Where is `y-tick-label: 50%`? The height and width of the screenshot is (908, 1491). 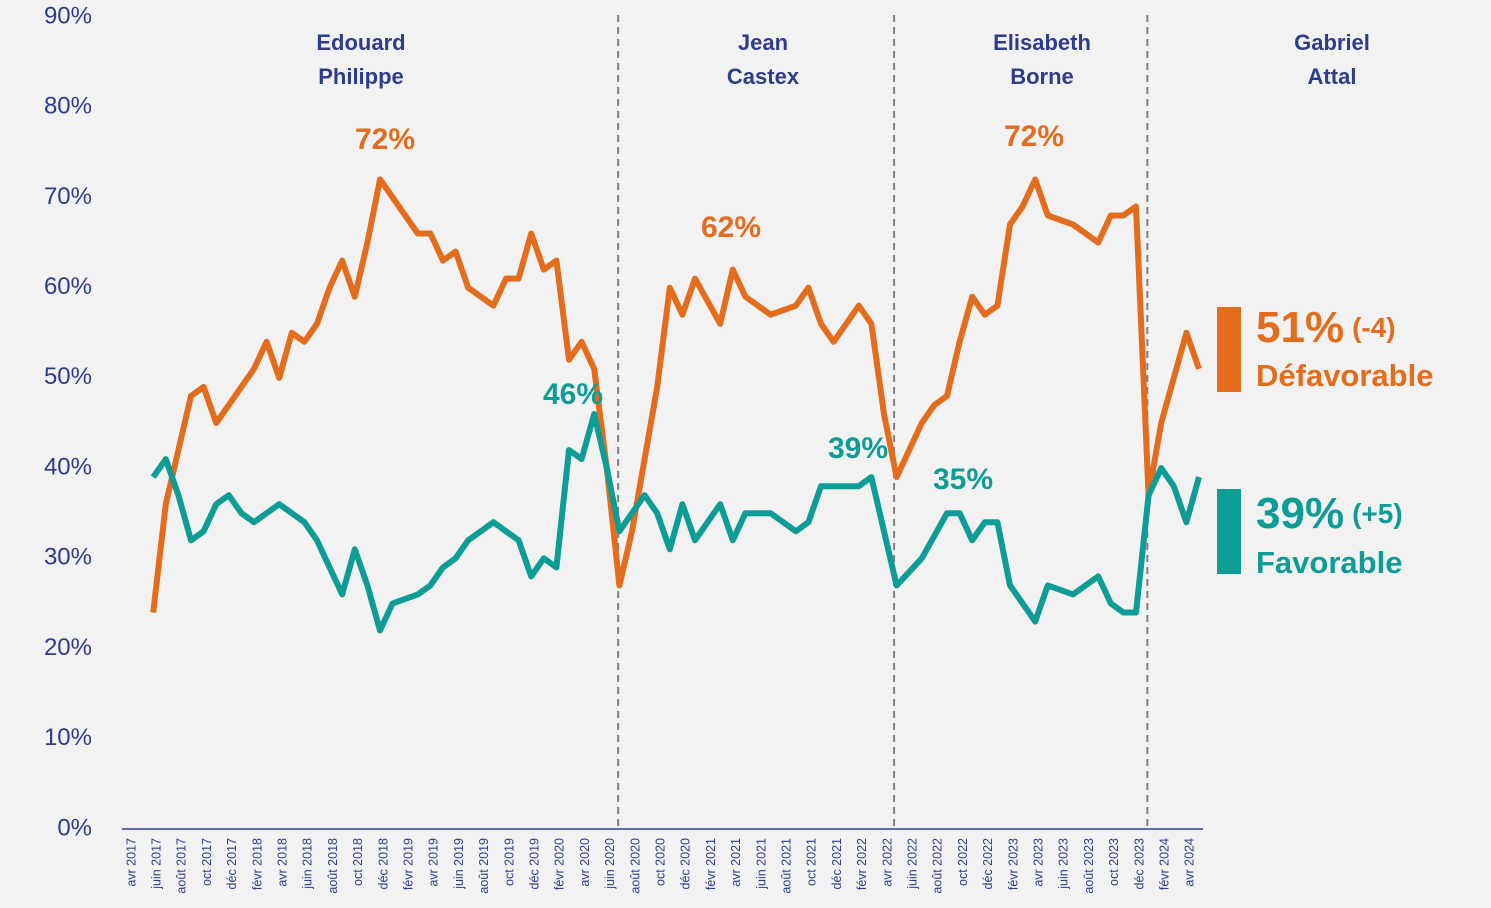
y-tick-label: 50% is located at coordinates (68, 376).